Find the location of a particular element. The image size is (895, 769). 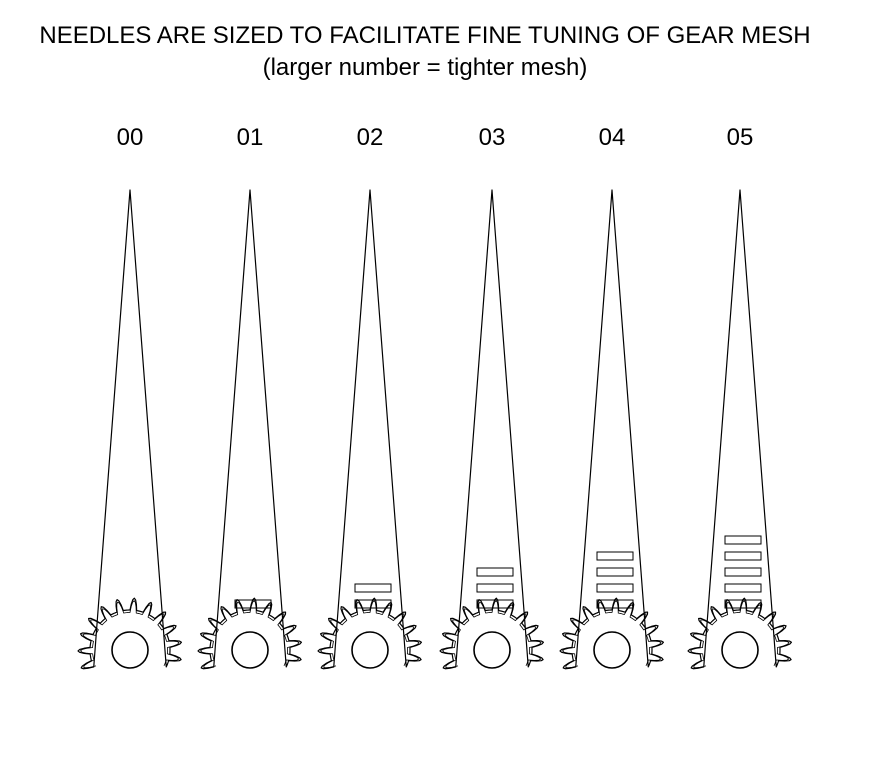

needle-label: 03 is located at coordinates (492, 137).